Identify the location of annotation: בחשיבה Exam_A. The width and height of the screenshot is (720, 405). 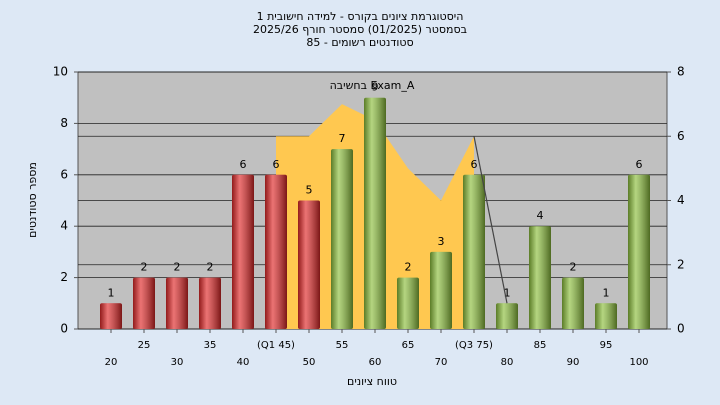
(372, 85).